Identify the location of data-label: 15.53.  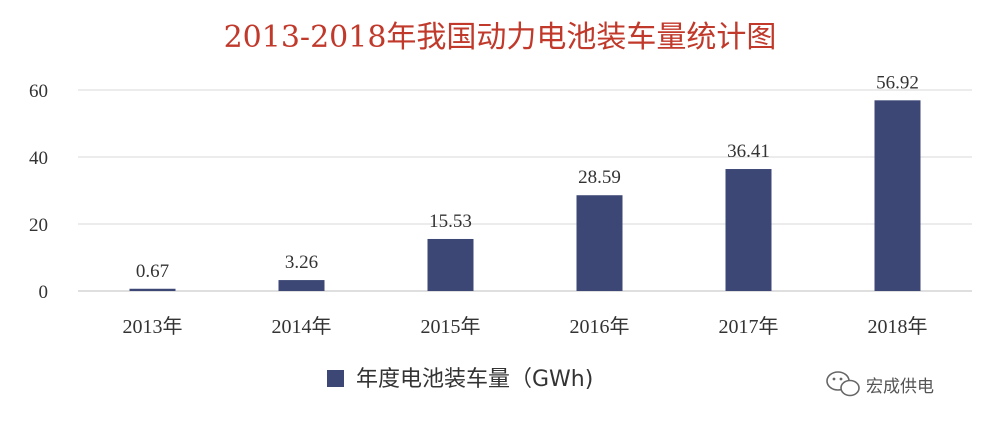
(450, 221).